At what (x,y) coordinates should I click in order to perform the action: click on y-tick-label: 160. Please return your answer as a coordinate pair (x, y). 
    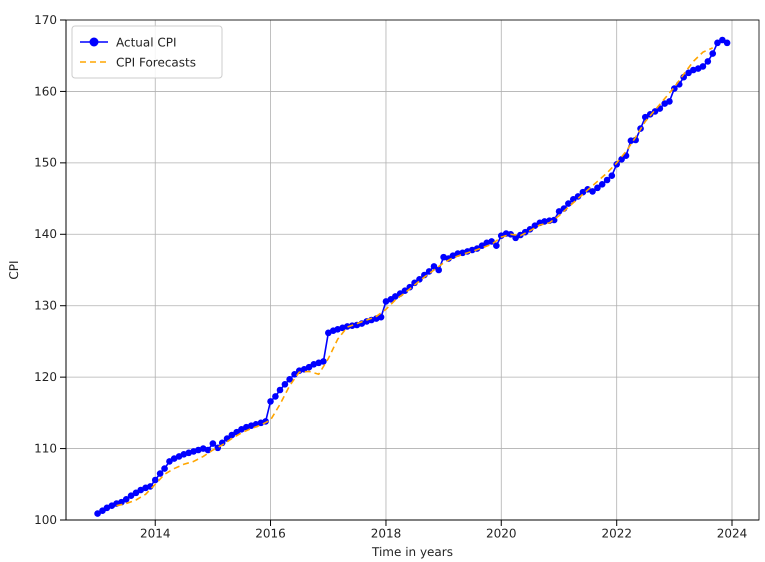
    Looking at the image, I should click on (45, 91).